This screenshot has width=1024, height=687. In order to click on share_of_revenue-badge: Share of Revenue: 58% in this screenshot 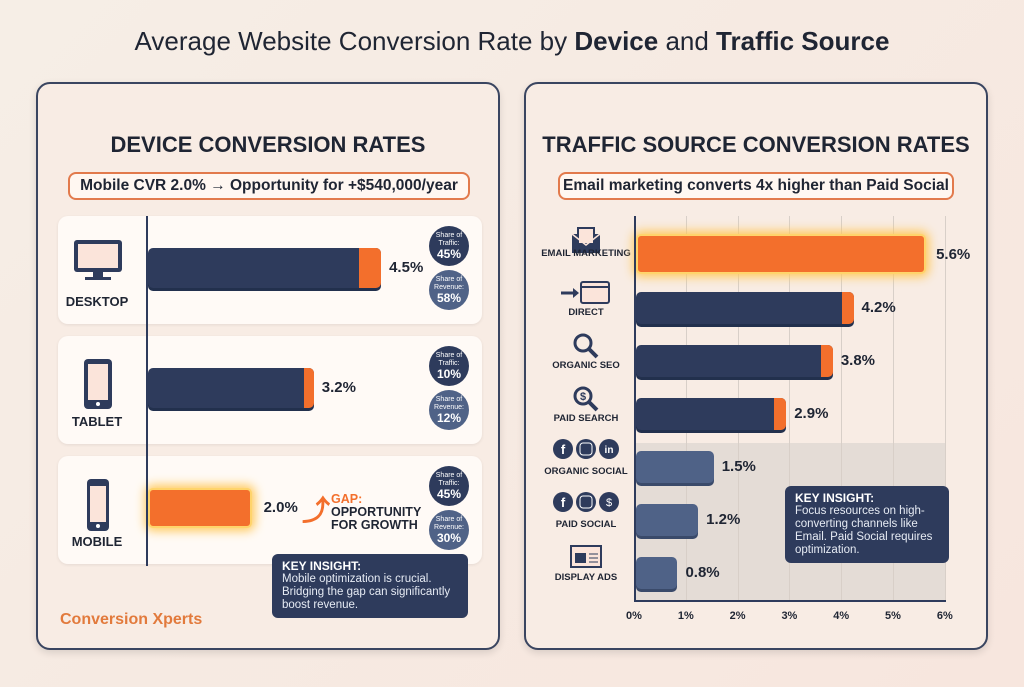, I will do `click(449, 290)`.